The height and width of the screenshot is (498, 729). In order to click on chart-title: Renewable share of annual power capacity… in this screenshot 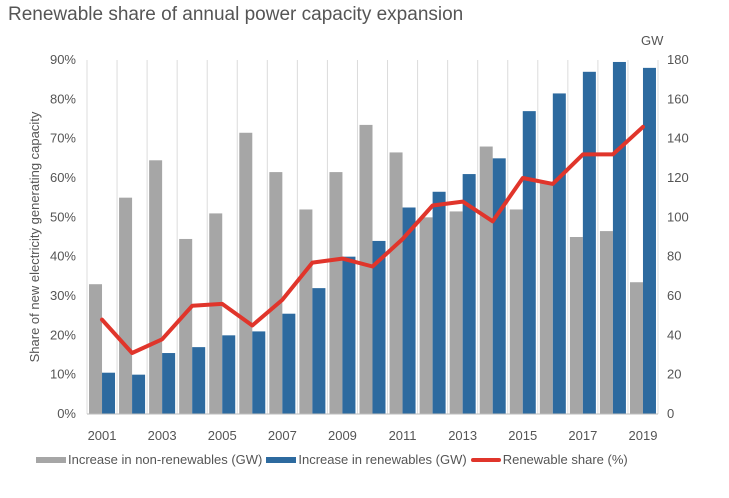, I will do `click(236, 14)`.